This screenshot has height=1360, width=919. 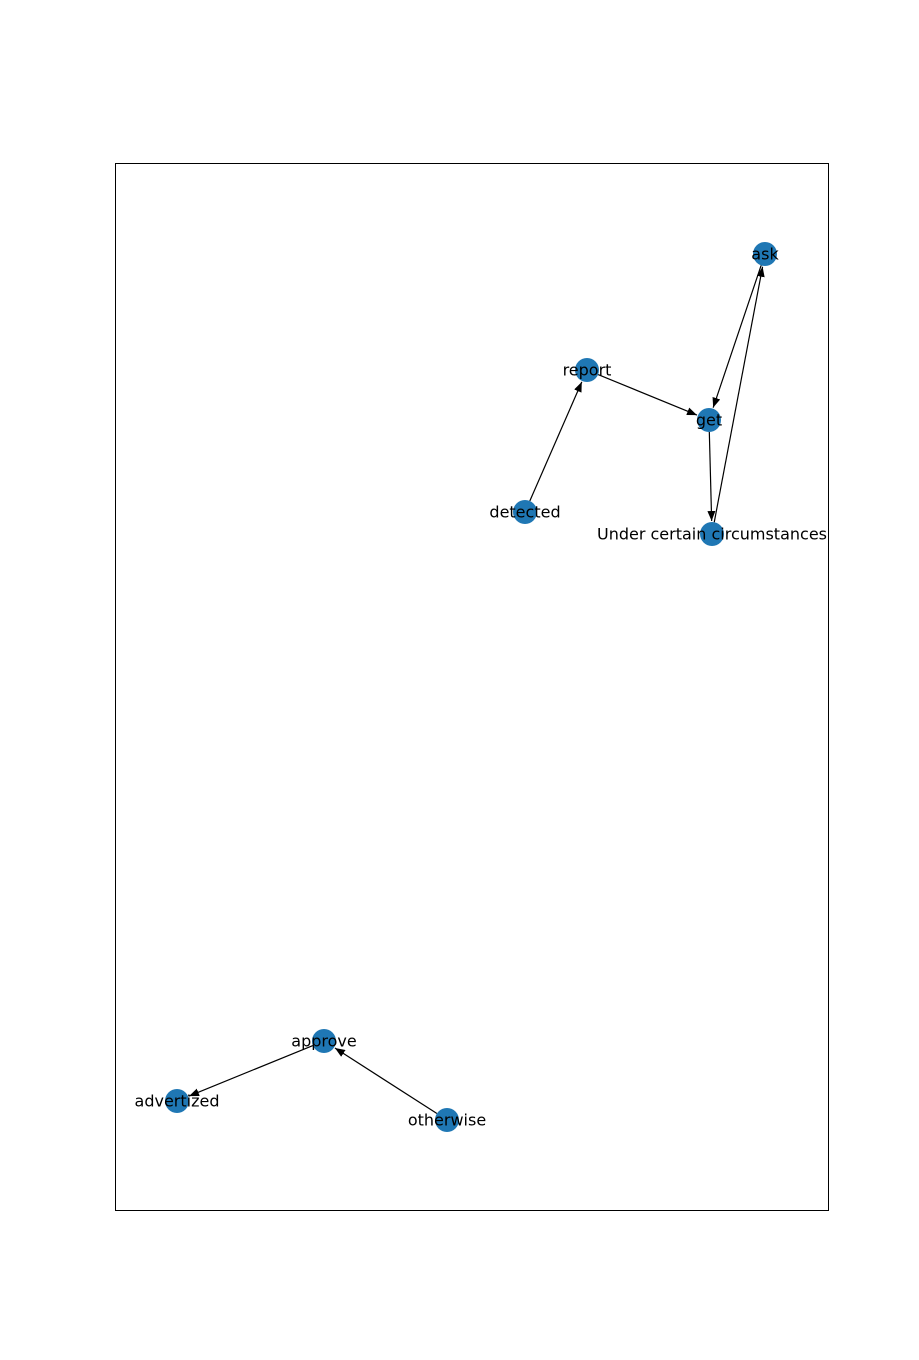 I want to click on node-ask, so click(x=765, y=254).